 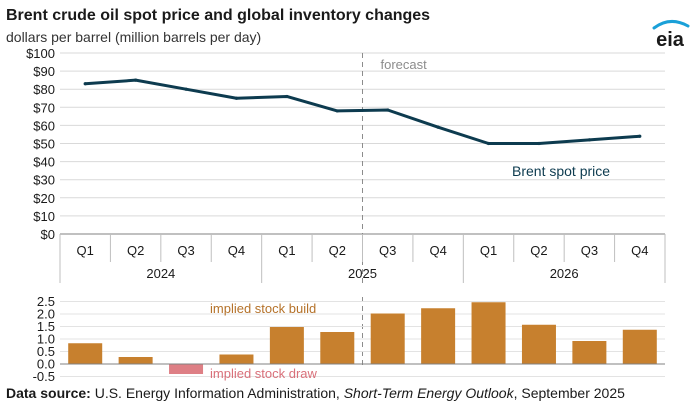 I want to click on stock-build-label: implied stock build, so click(x=263, y=308).